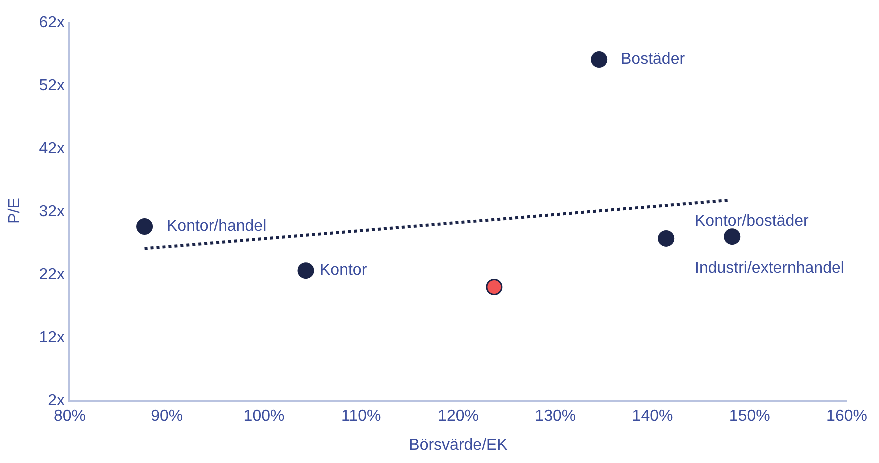 The image size is (879, 463). Describe the element at coordinates (458, 416) in the screenshot. I see `x-tick-label: 120%` at that location.